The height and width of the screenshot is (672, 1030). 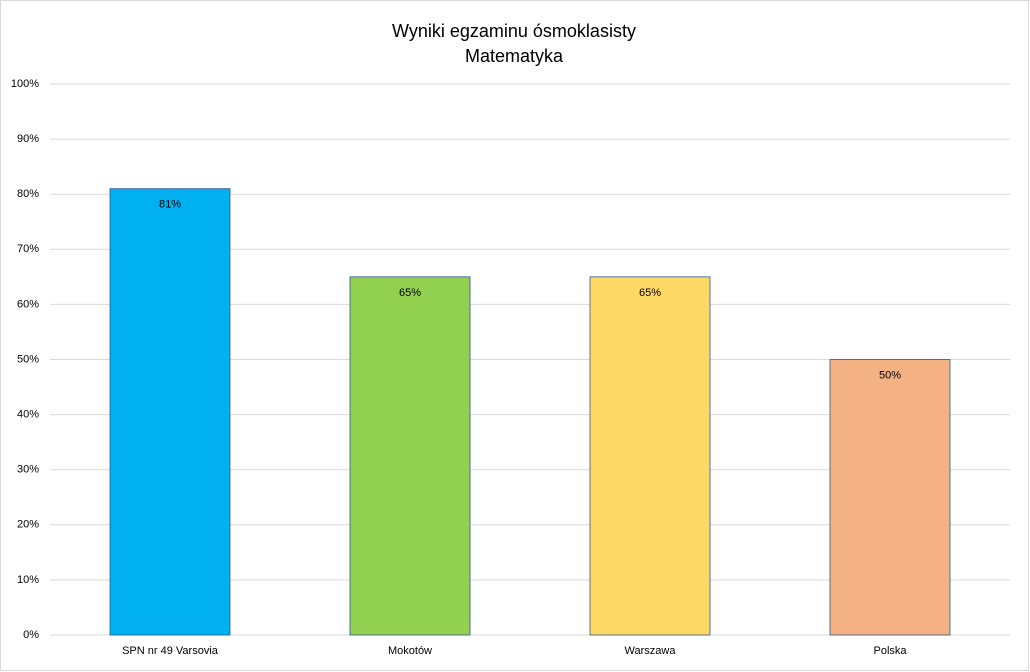 What do you see at coordinates (28, 525) in the screenshot?
I see `y-tick-label: 20%` at bounding box center [28, 525].